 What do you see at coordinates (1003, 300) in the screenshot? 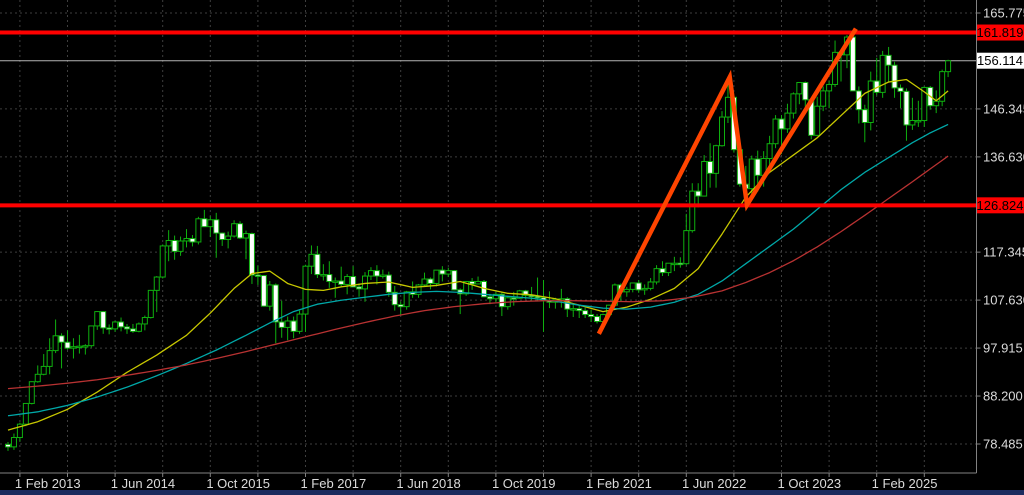
I see `price-tick-label: 107.630` at bounding box center [1003, 300].